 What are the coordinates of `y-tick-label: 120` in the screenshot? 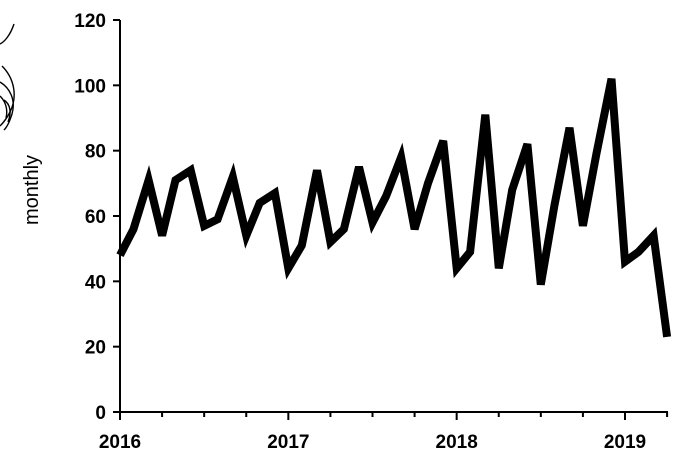 It's located at (90, 21).